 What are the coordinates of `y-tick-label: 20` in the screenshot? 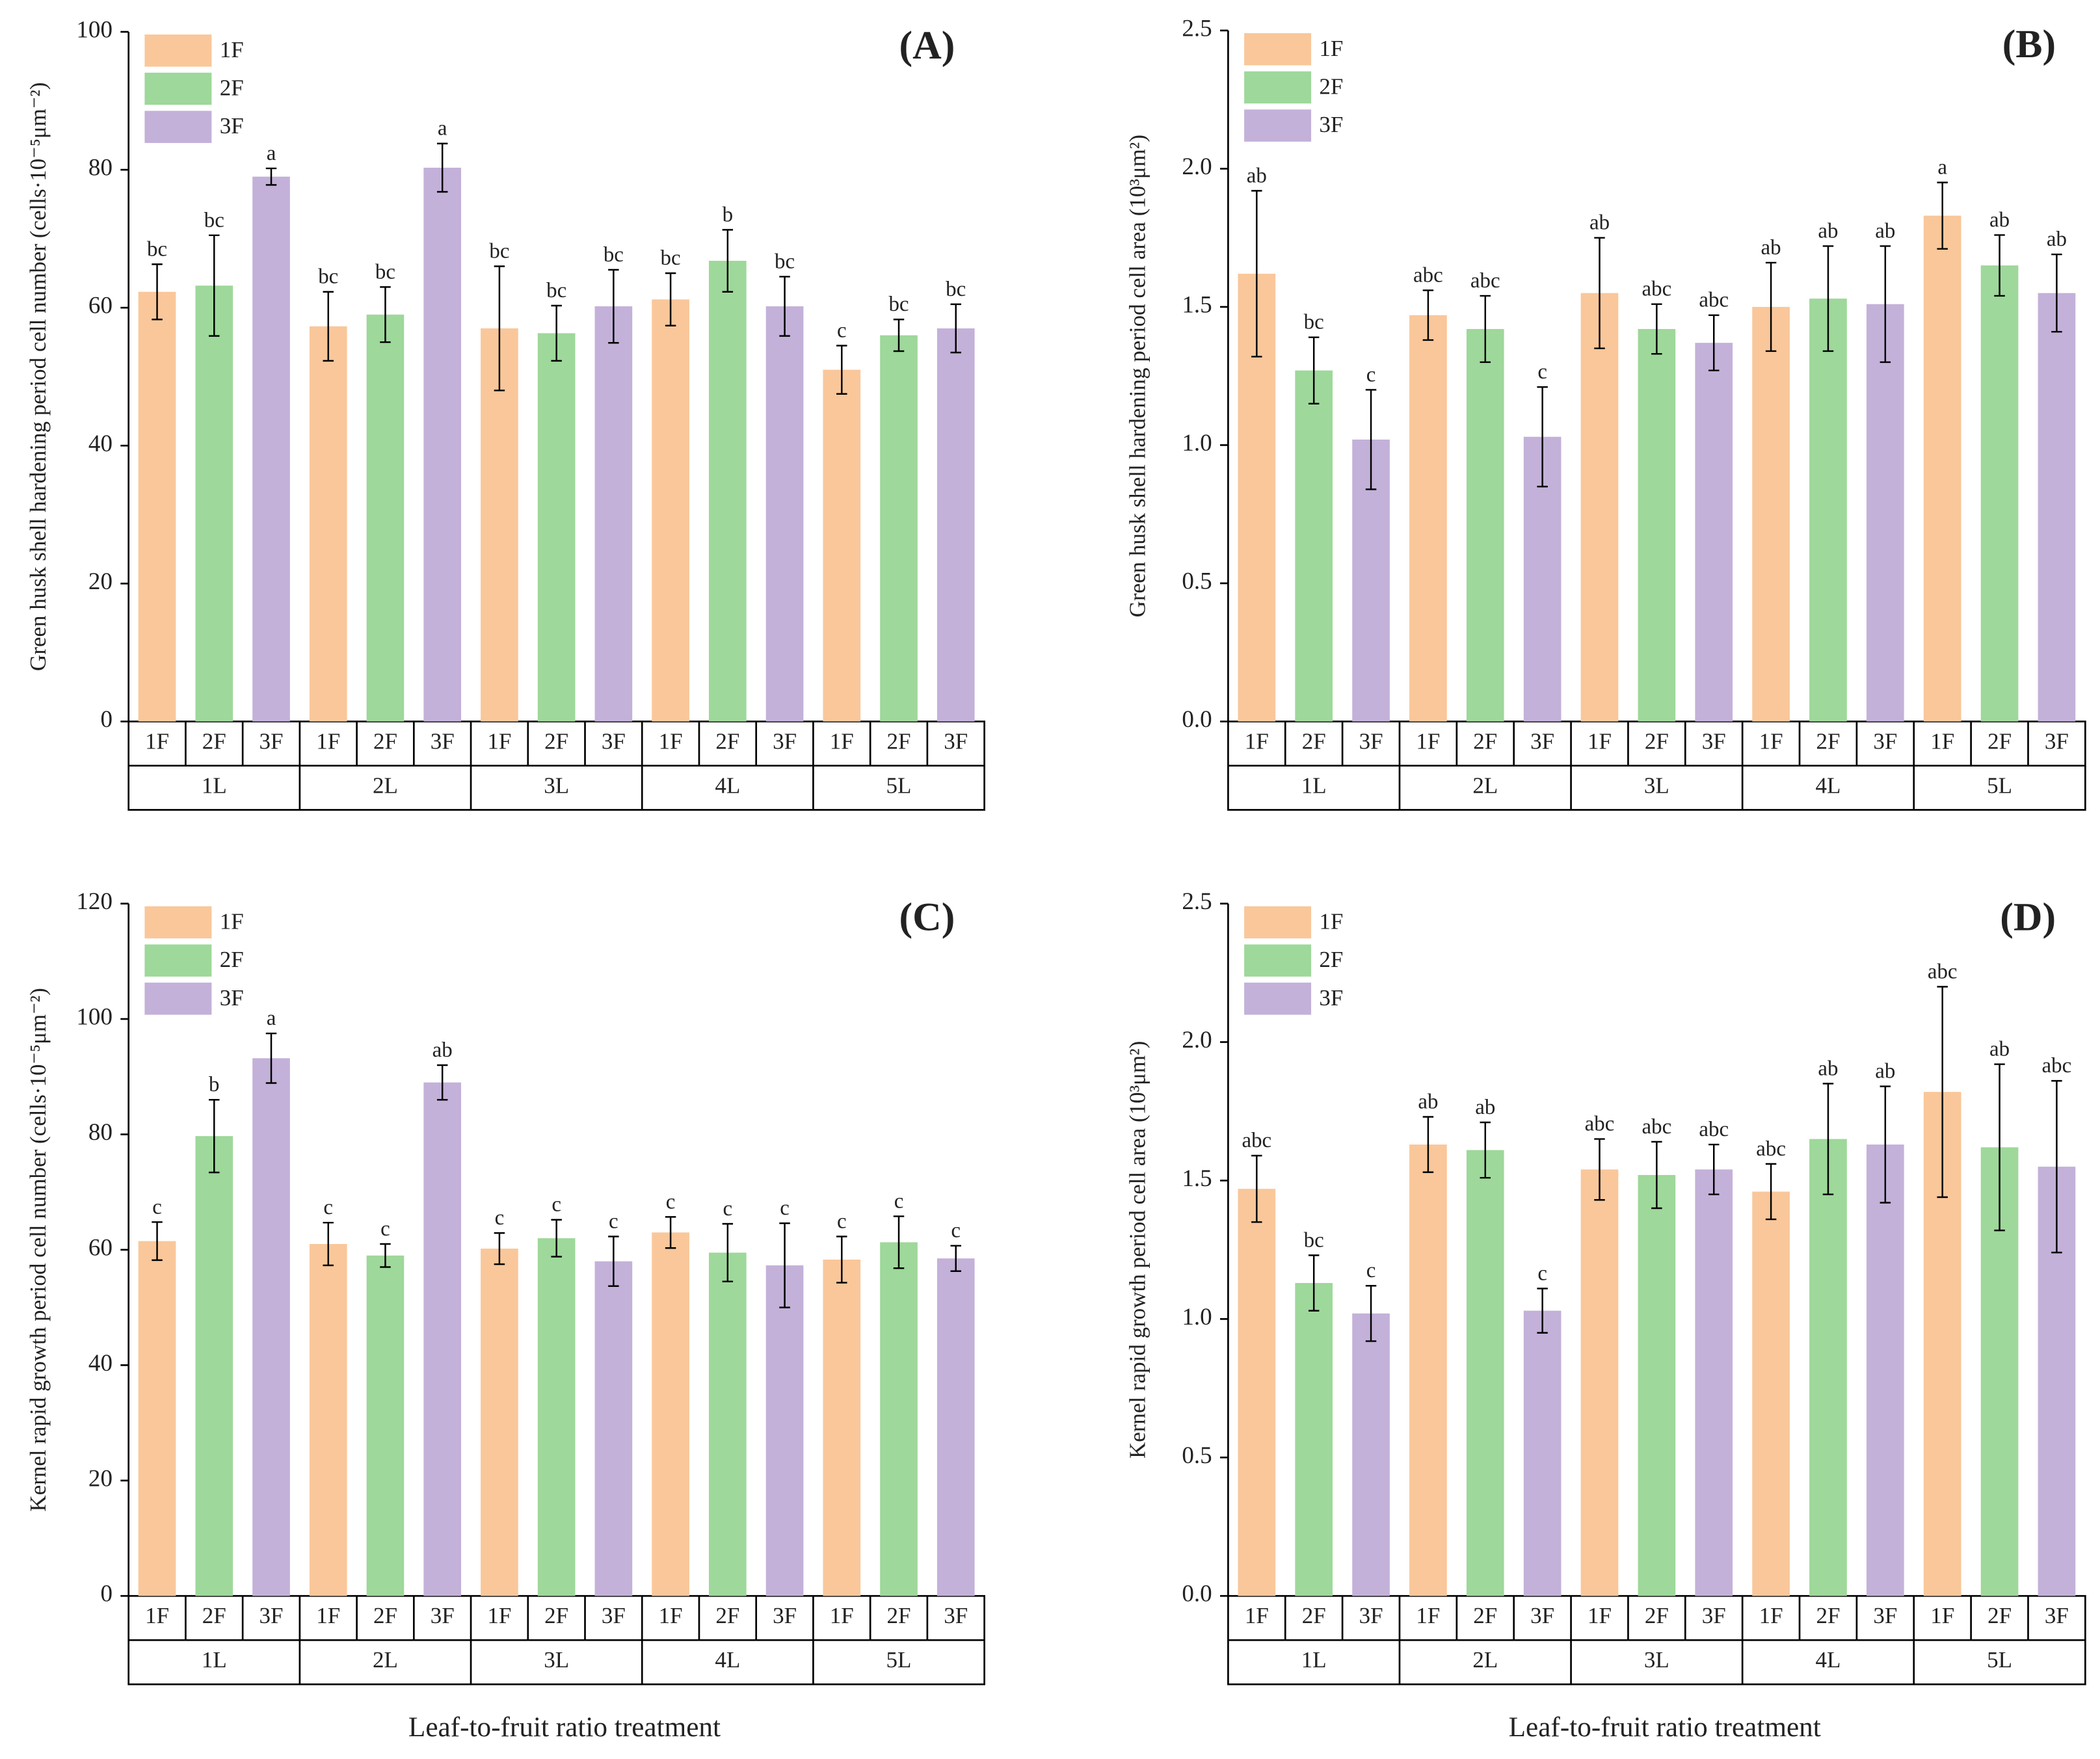 It's located at (100, 581).